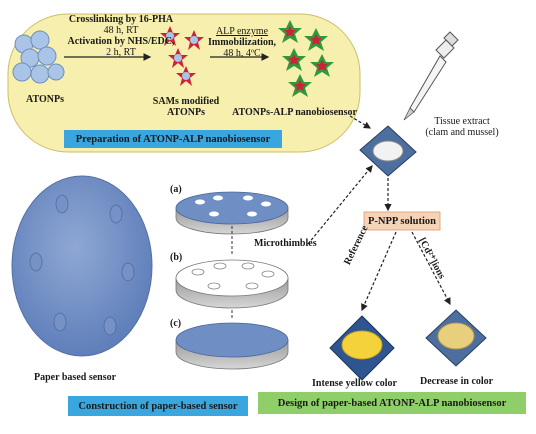 Image resolution: width=536 pixels, height=434 pixels. Describe the element at coordinates (232, 213) in the screenshot. I see `layer-a-disk` at that location.